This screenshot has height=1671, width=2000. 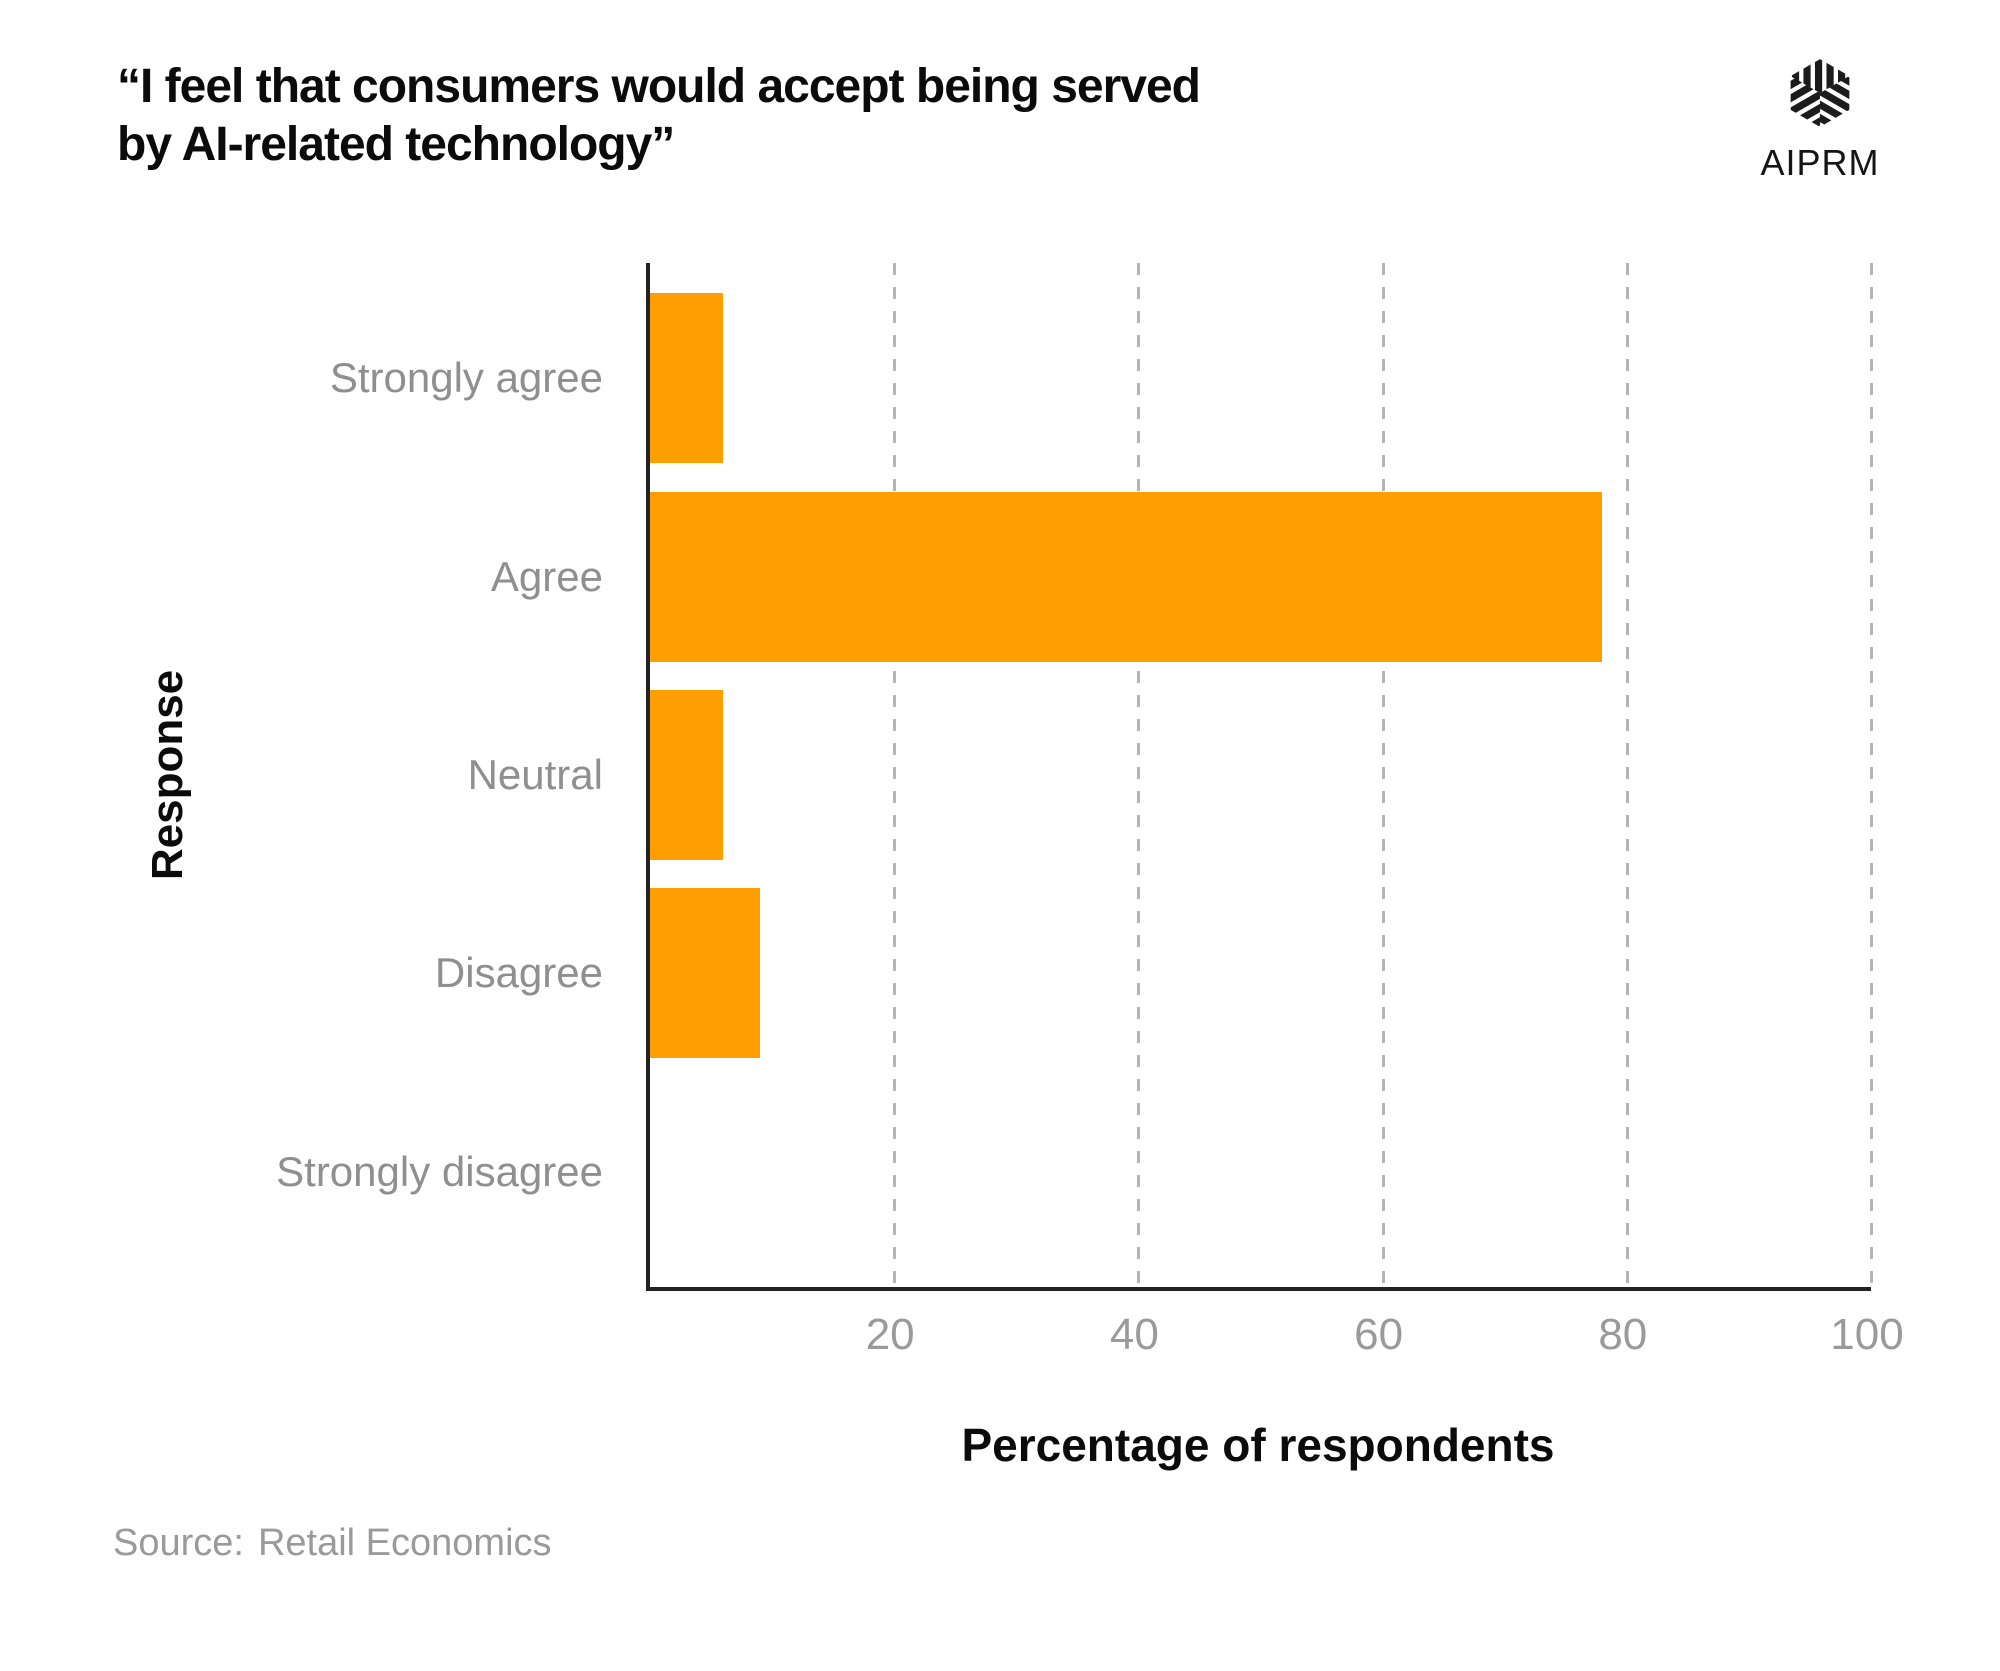 I want to click on x-tick-labels: 20 40 60 80 100, so click(x=1275, y=1336).